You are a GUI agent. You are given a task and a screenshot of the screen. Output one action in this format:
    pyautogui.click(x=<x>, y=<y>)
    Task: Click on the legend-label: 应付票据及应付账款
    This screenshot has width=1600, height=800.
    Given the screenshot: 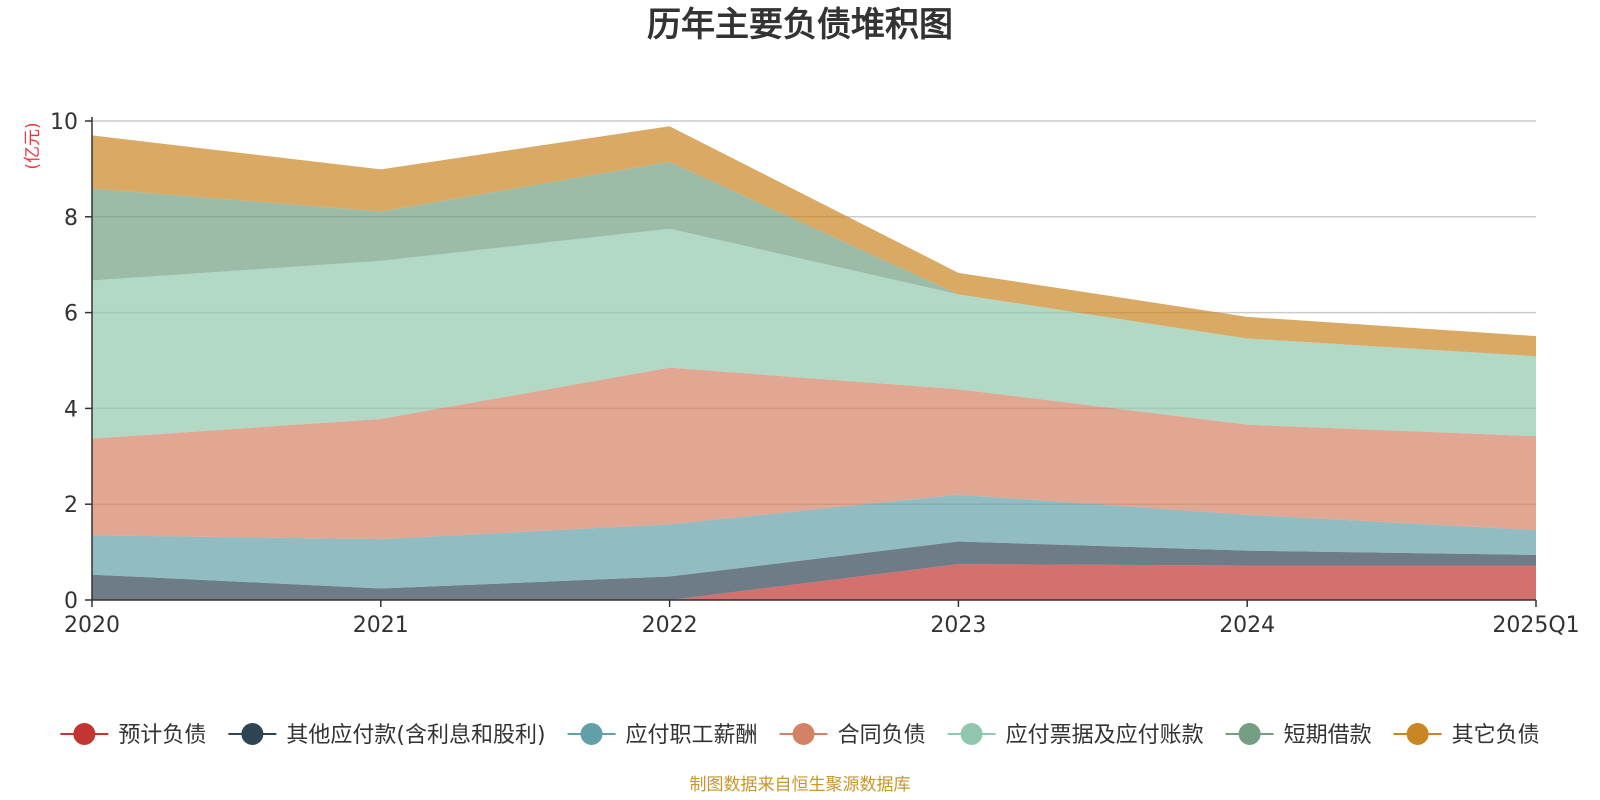 What is the action you would take?
    pyautogui.click(x=1105, y=735)
    